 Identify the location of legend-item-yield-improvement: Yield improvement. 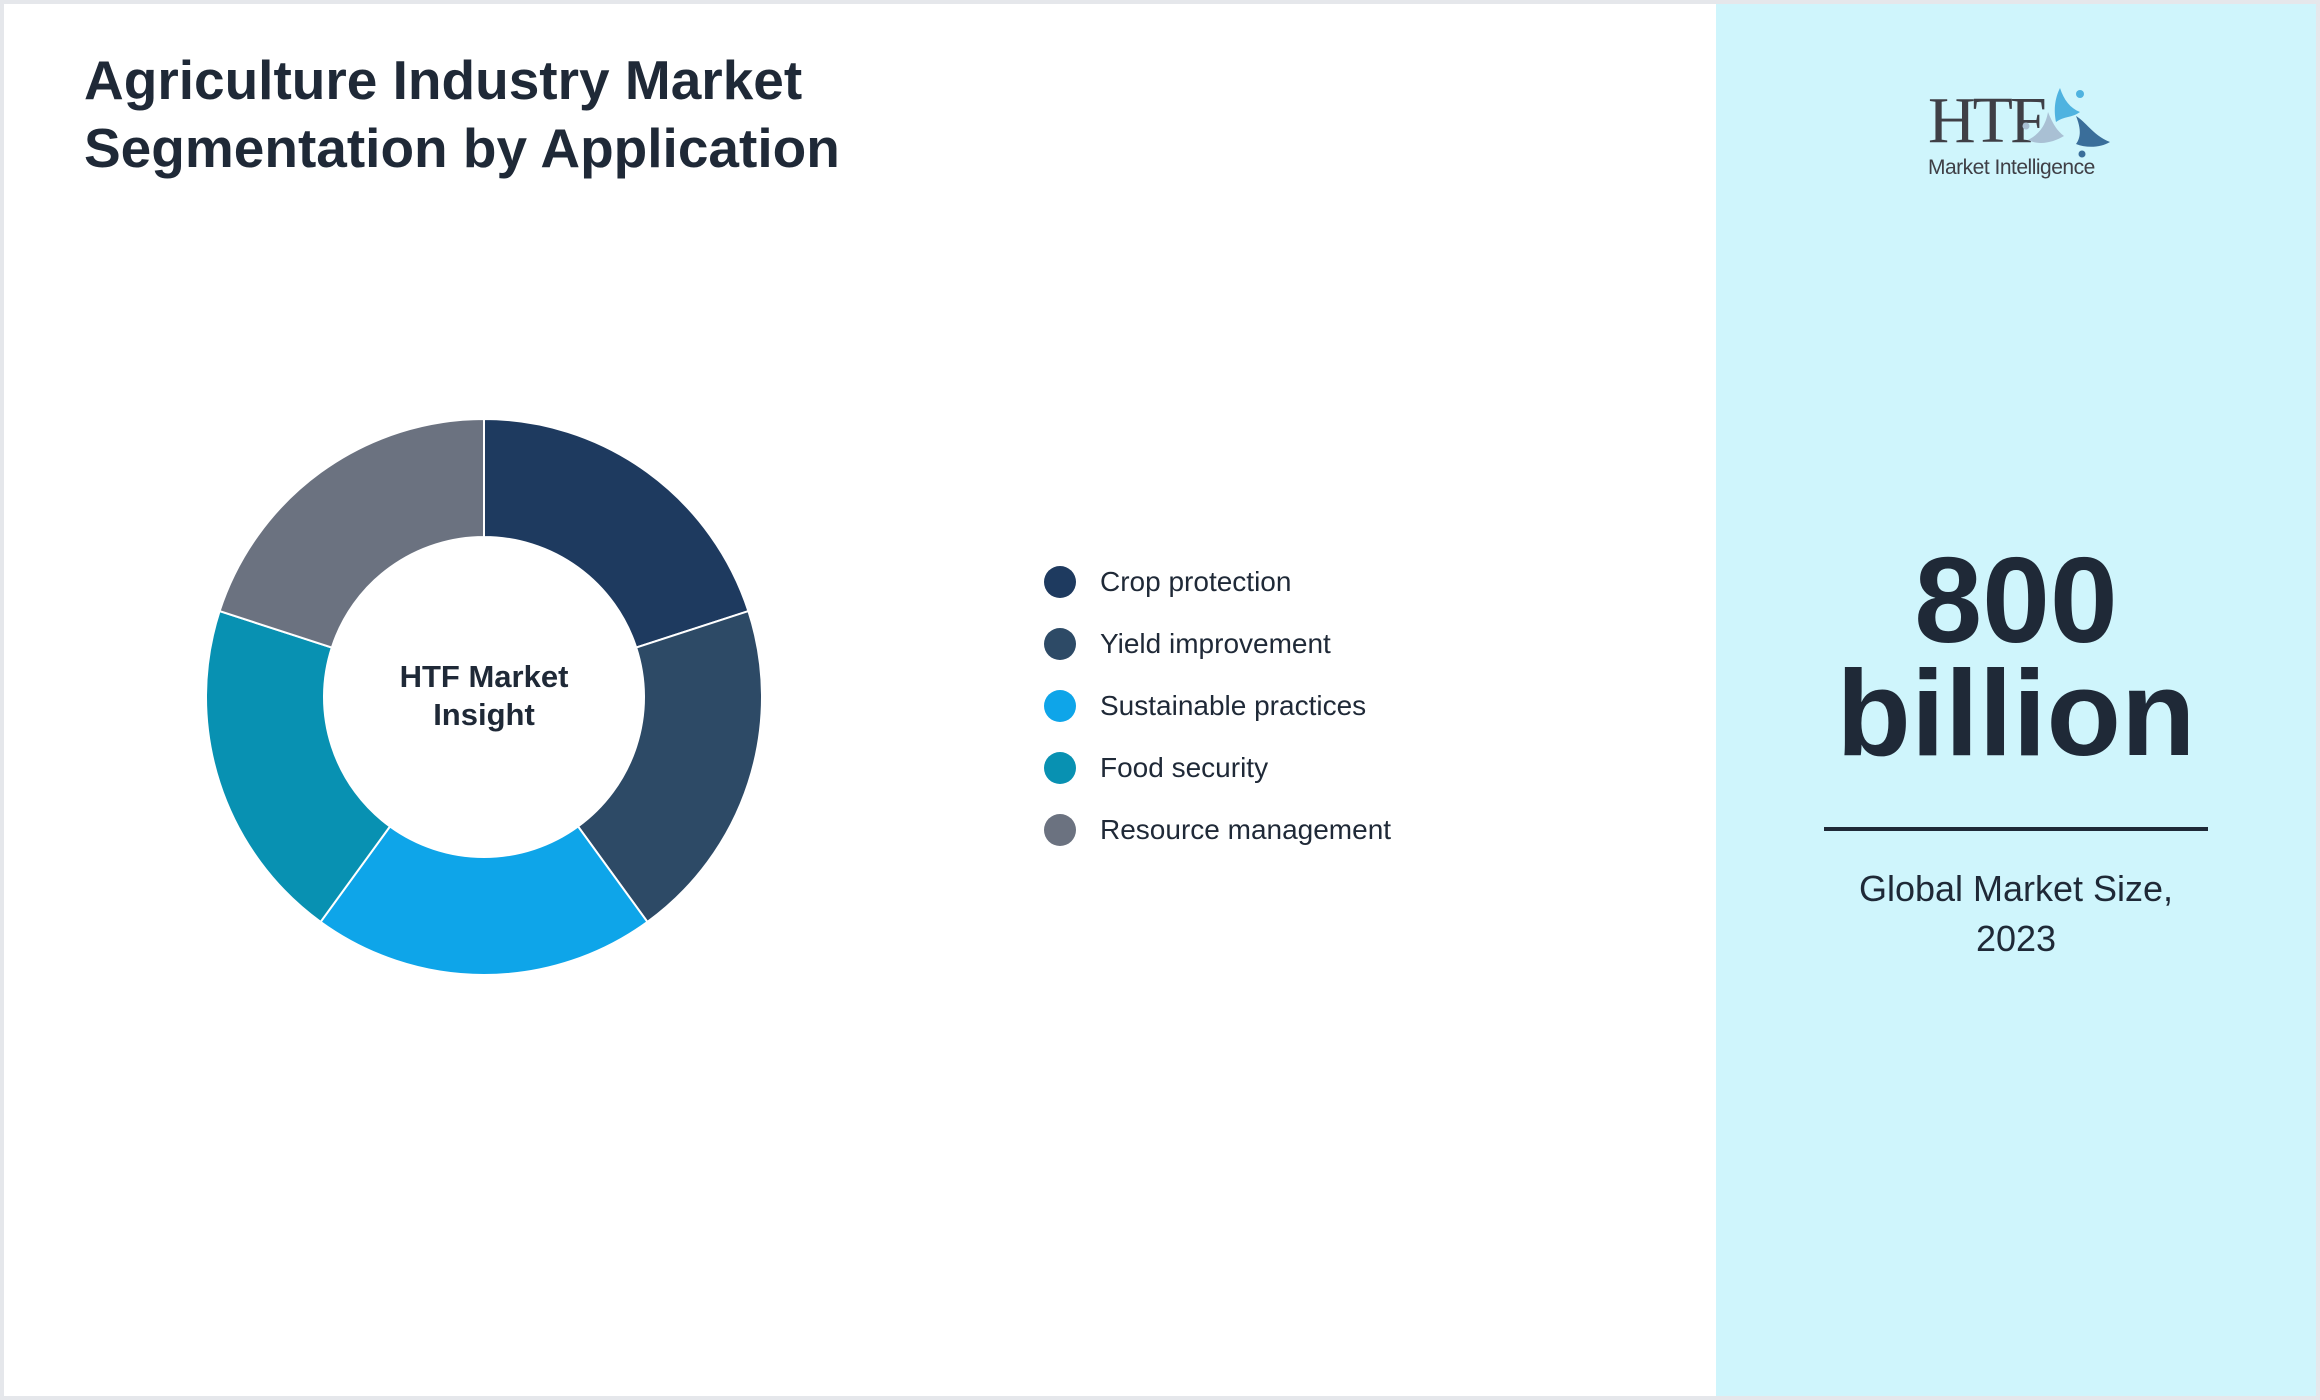
(1217, 644).